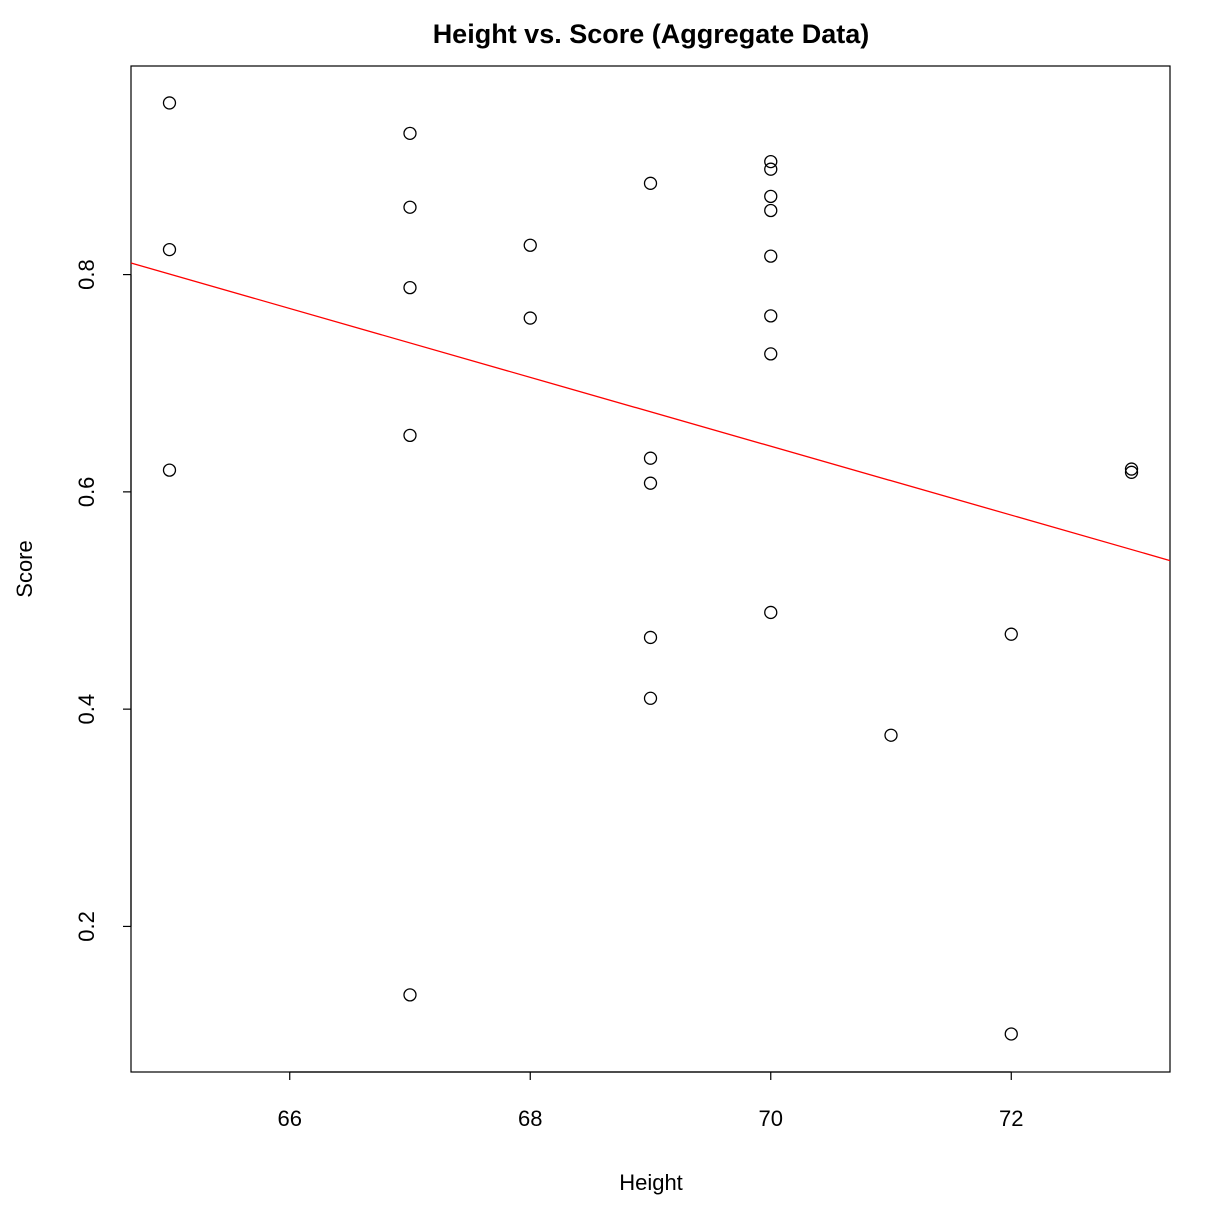  I want to click on x-tick-label: 68, so click(530, 1118).